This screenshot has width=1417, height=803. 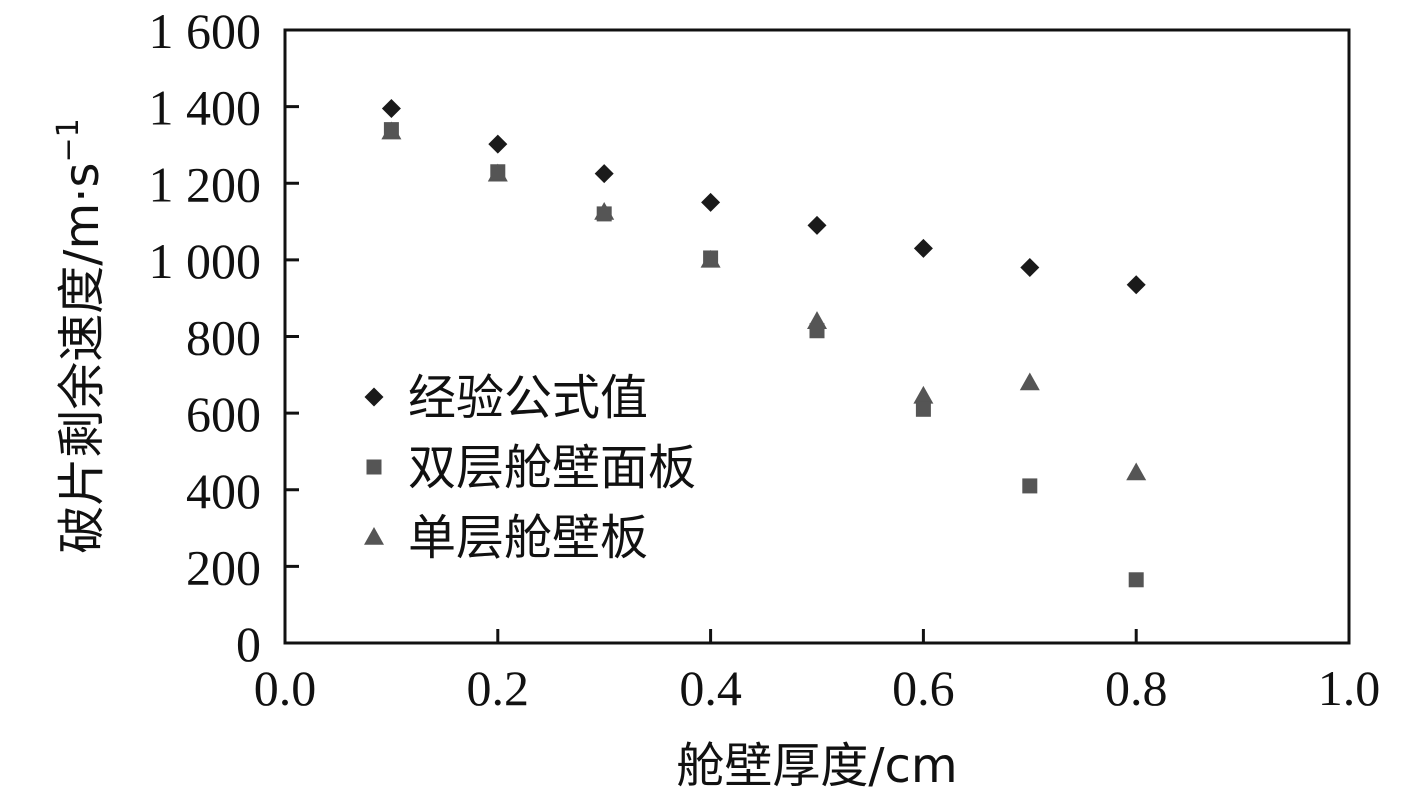 I want to click on series-diamond, so click(x=763, y=197).